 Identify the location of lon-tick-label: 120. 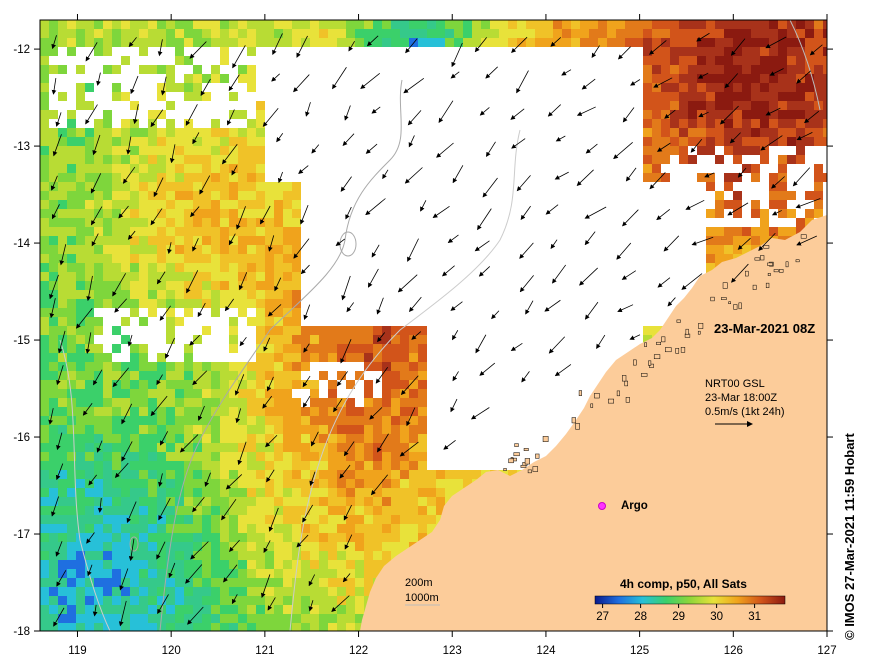
(171, 651).